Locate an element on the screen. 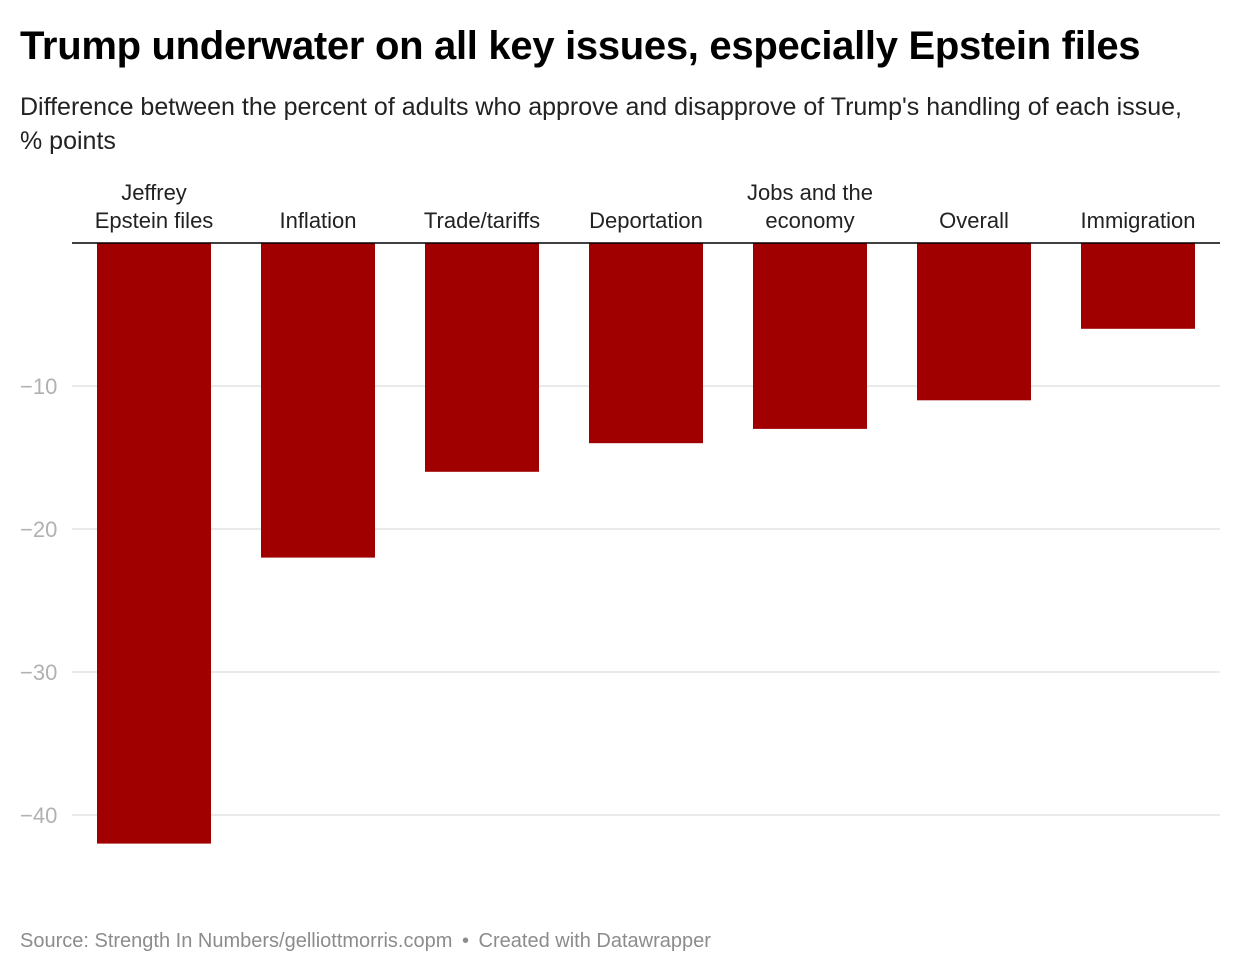 This screenshot has width=1240, height=974. y-tick-label: −20 is located at coordinates (38, 529).